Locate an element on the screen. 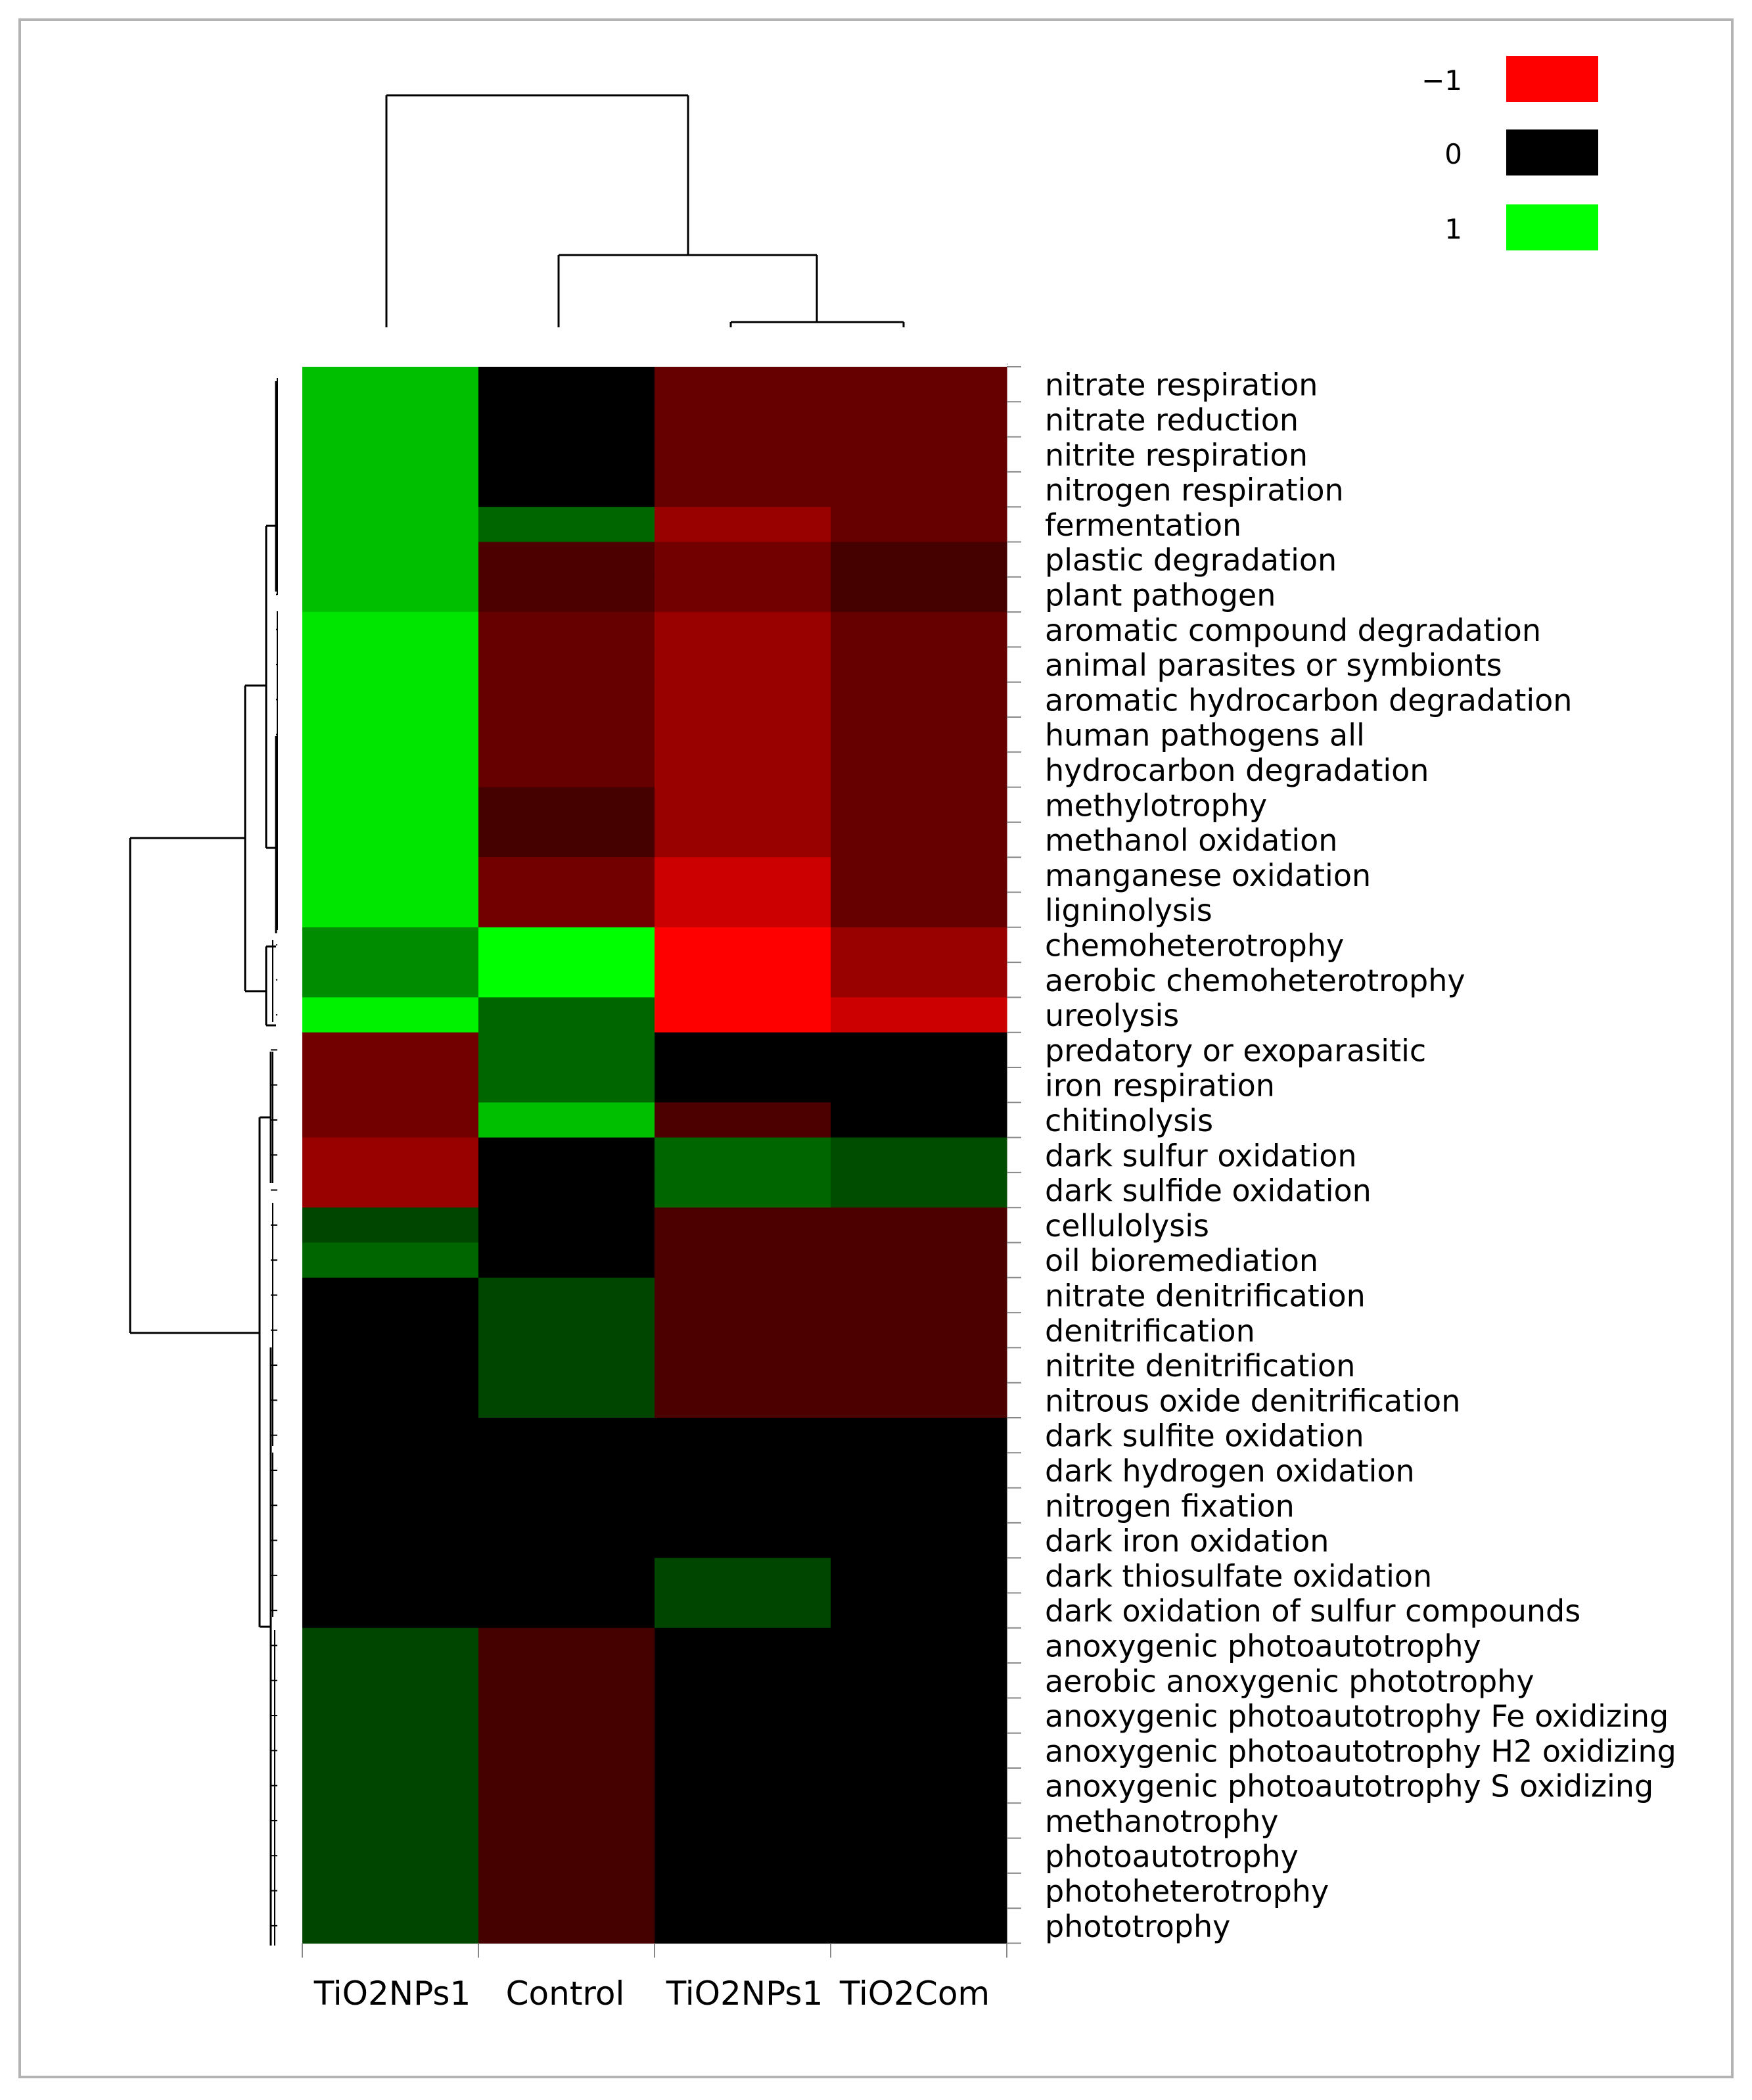 The image size is (1752, 2100). row-label: denitrification is located at coordinates (1150, 1331).